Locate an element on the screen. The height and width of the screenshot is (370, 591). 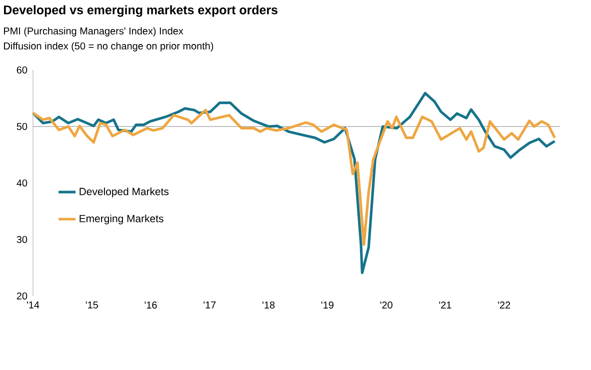
x-tick-label: '19 is located at coordinates (327, 305).